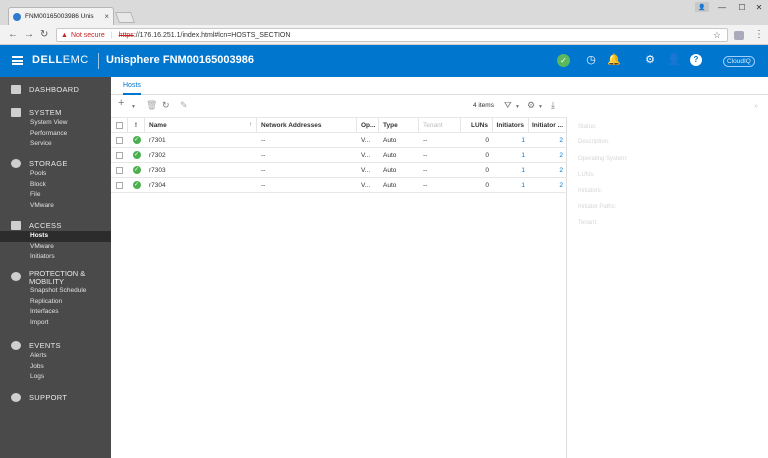 This screenshot has width=768, height=458. Describe the element at coordinates (184, 105) in the screenshot. I see `edit-pencil-icon: ✎` at that location.